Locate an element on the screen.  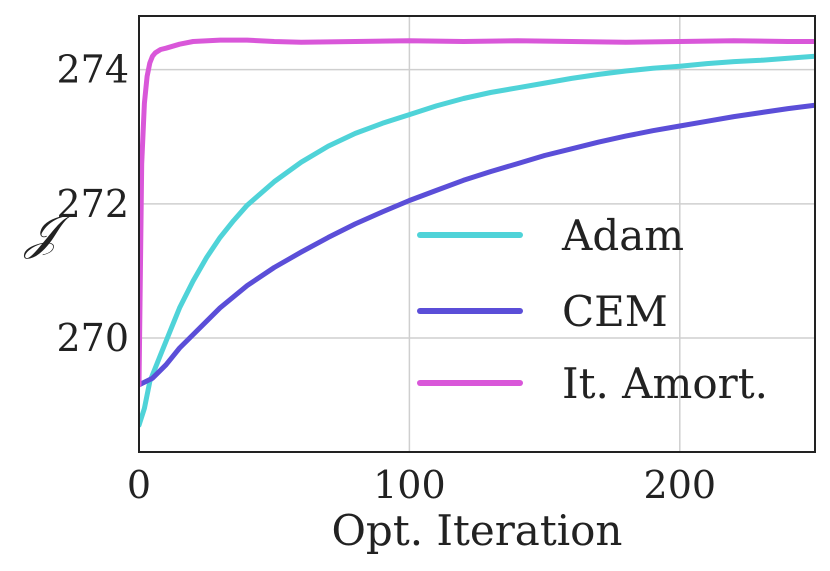
x-tick-label: 0 is located at coordinates (139, 485).